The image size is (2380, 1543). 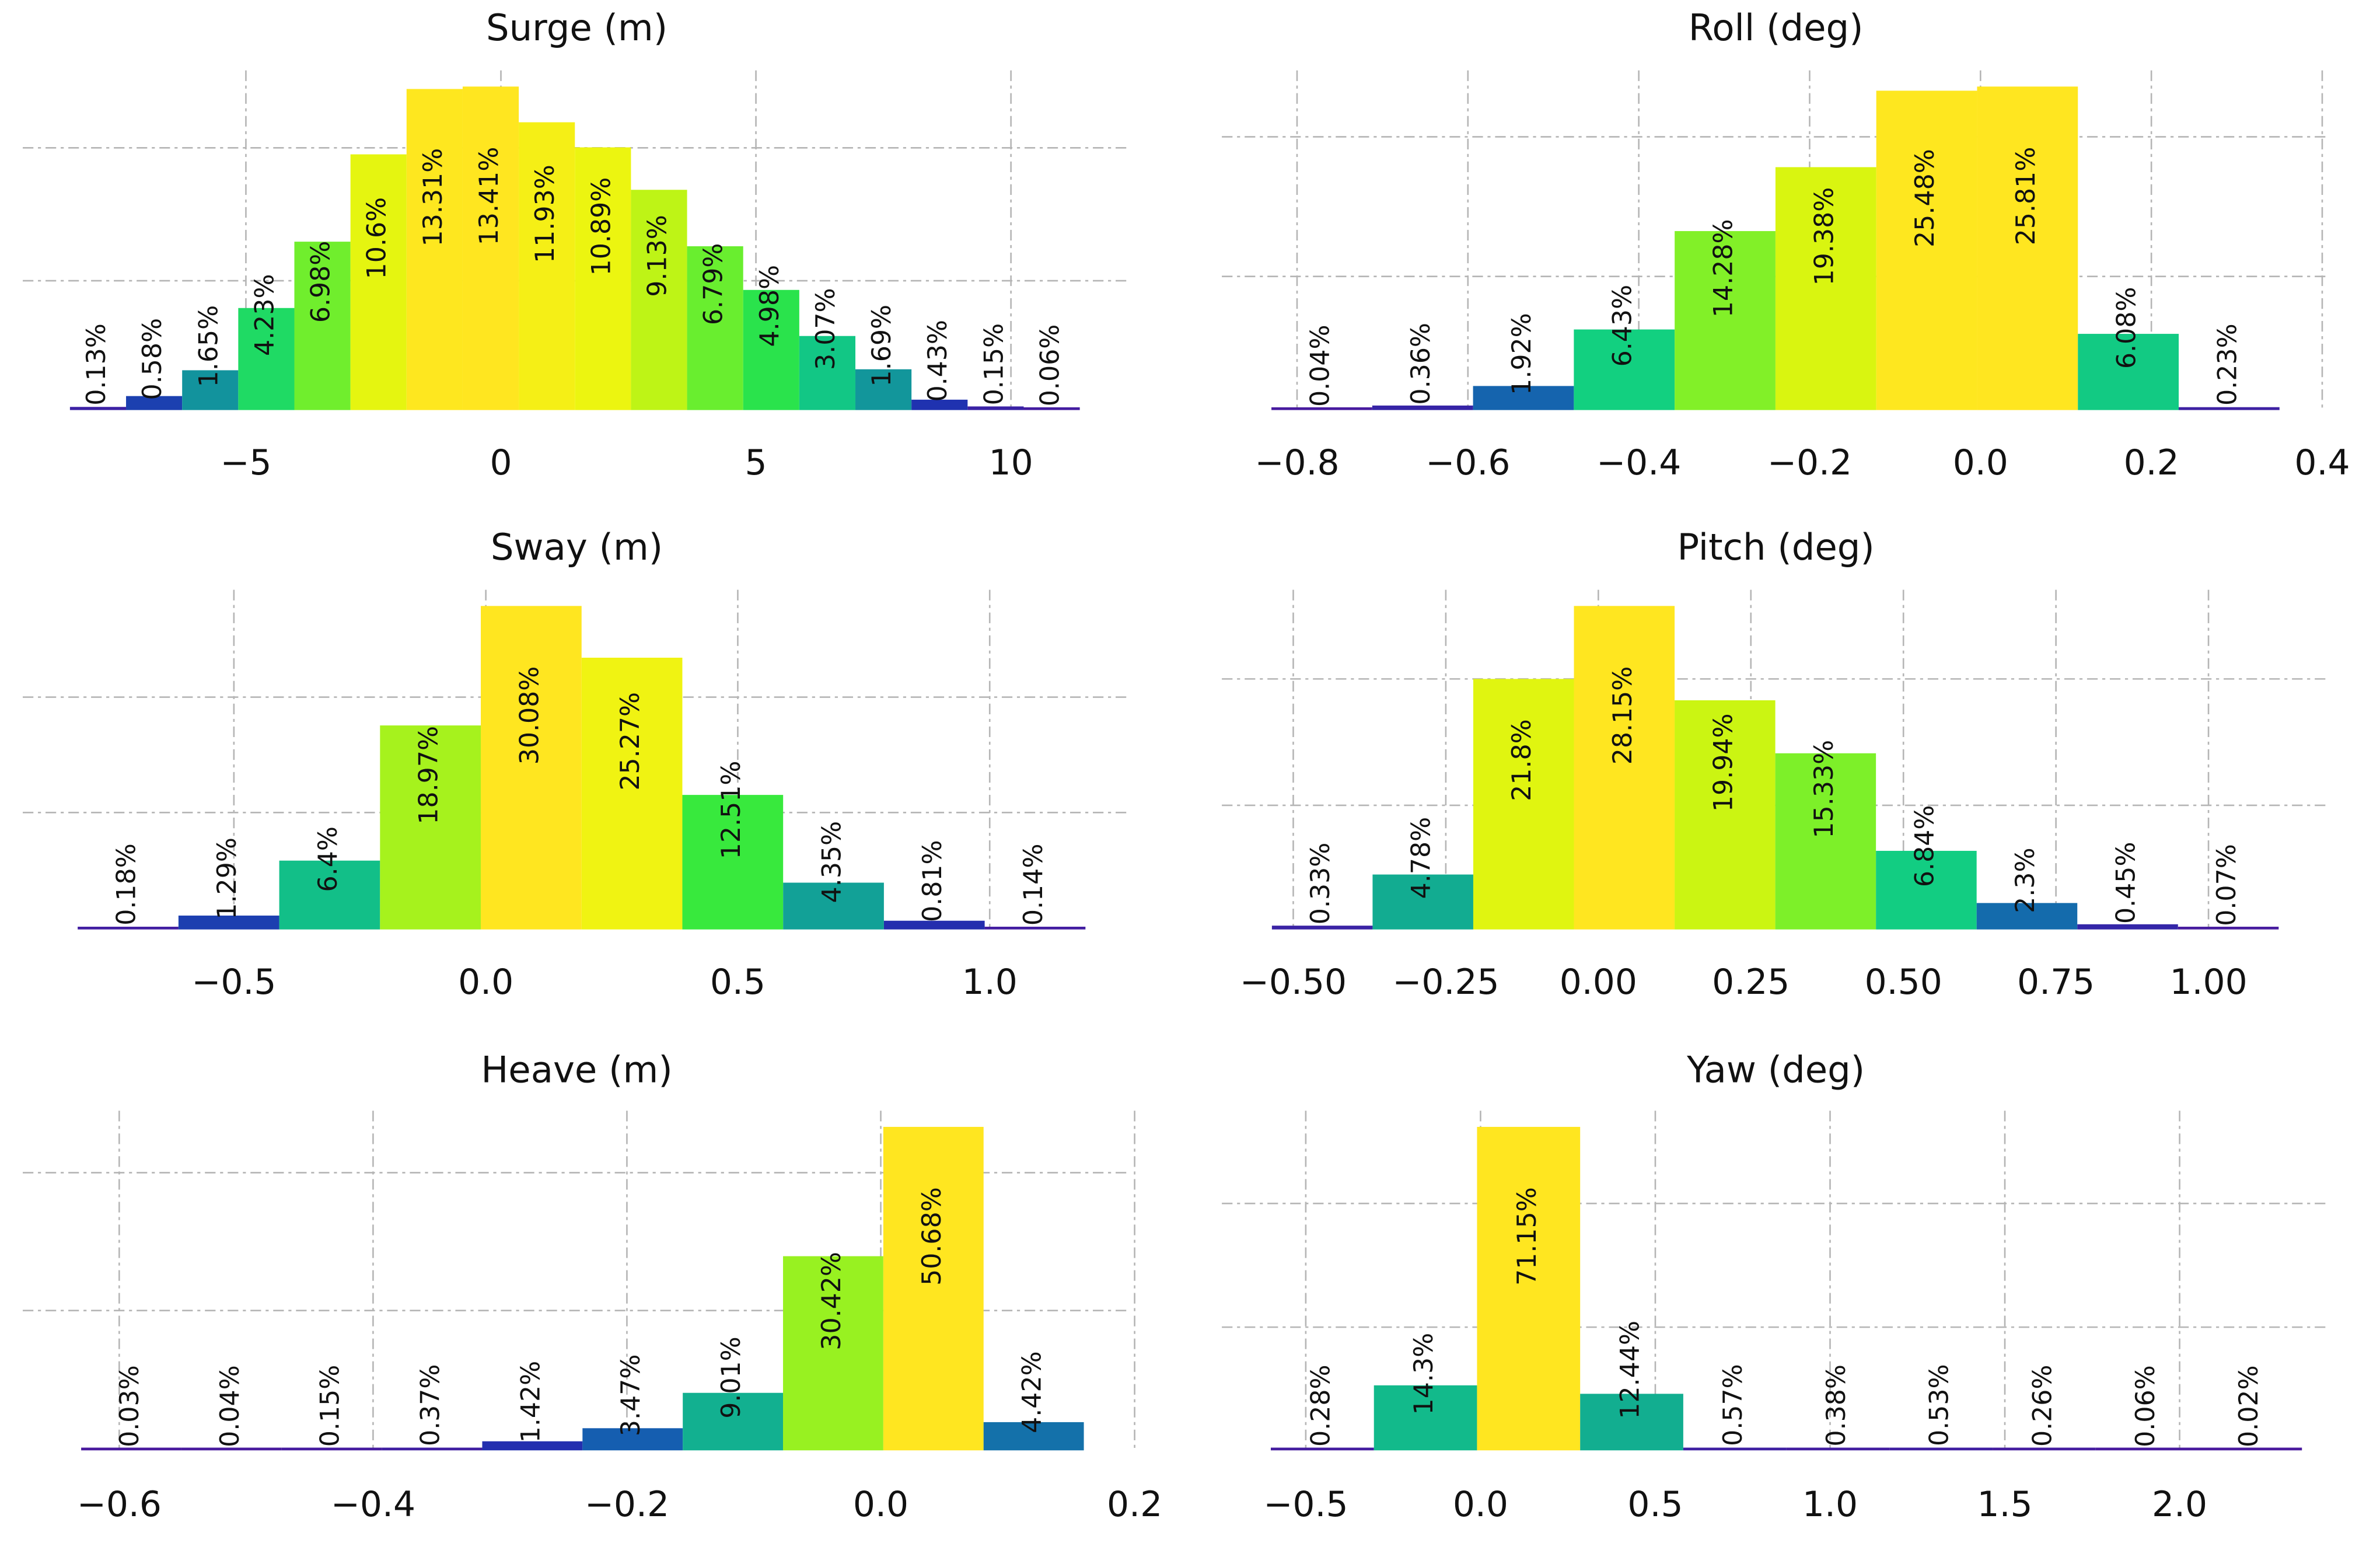 What do you see at coordinates (738, 982) in the screenshot?
I see `x-tick-label: 0.5` at bounding box center [738, 982].